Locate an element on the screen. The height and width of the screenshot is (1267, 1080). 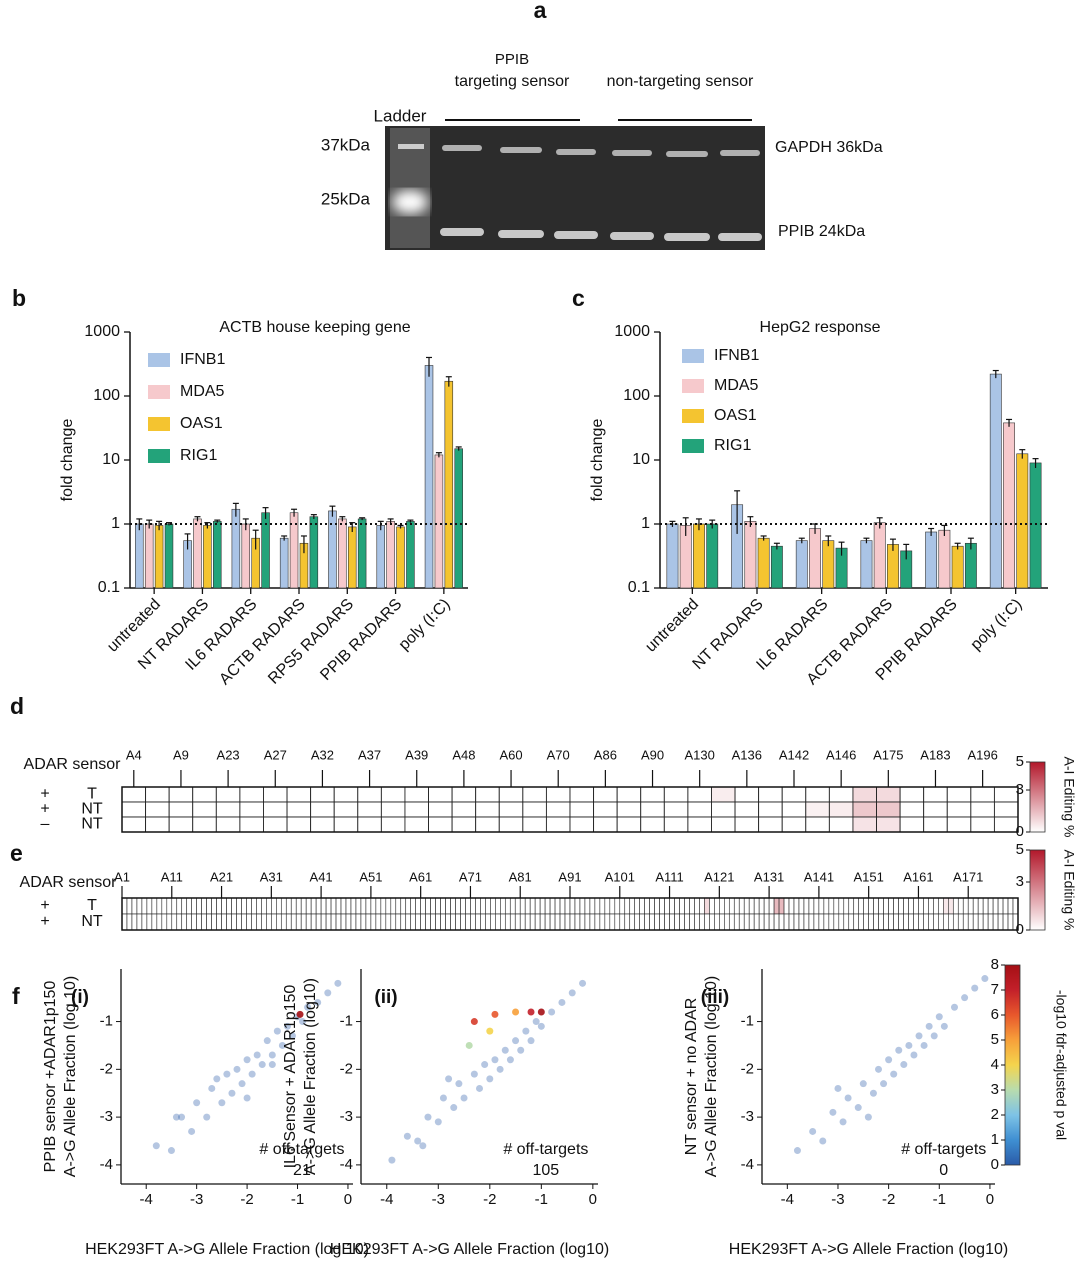
legend-label: OAS1 is located at coordinates (201, 423).